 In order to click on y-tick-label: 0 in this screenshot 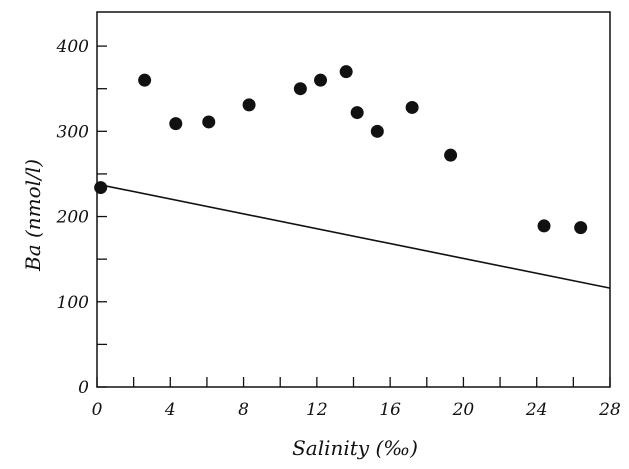, I will do `click(83, 388)`.